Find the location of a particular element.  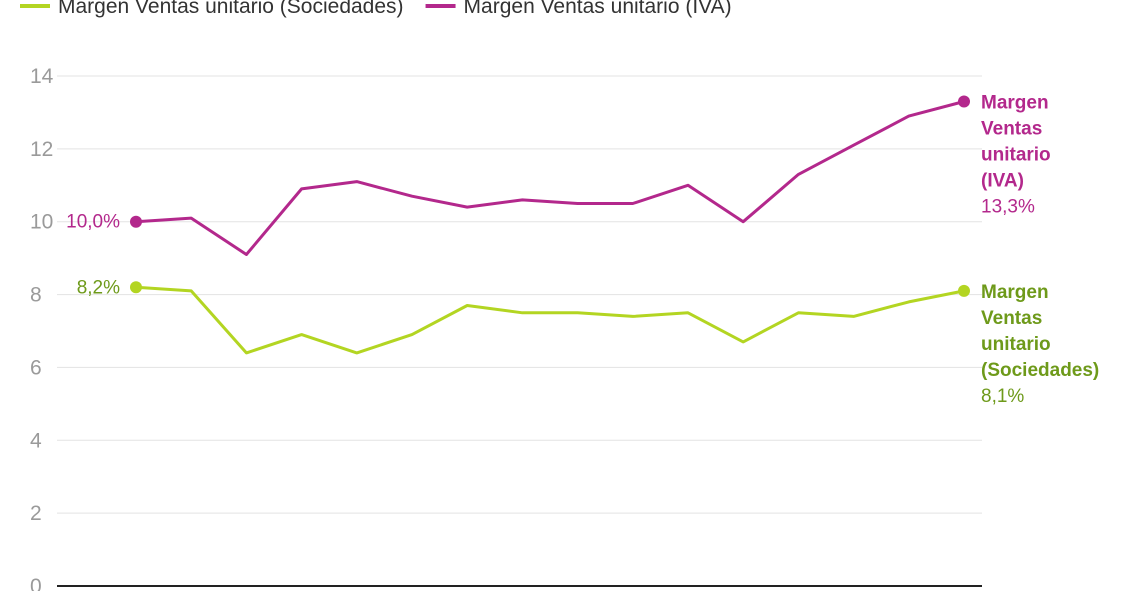

series-0-end-label-line: Ventas is located at coordinates (1011, 318).